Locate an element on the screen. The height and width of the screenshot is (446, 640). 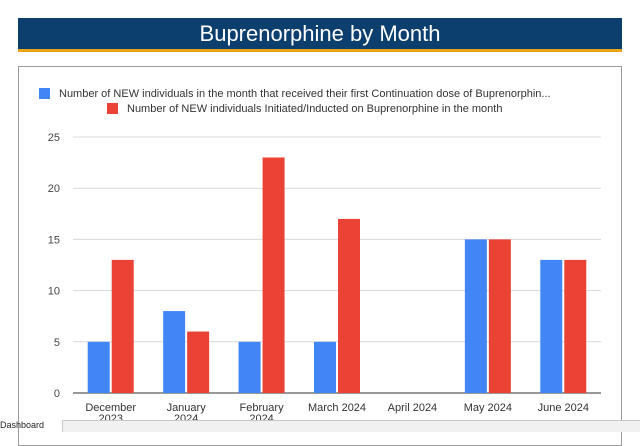
x-tick-label: May 2024 is located at coordinates (488, 408).